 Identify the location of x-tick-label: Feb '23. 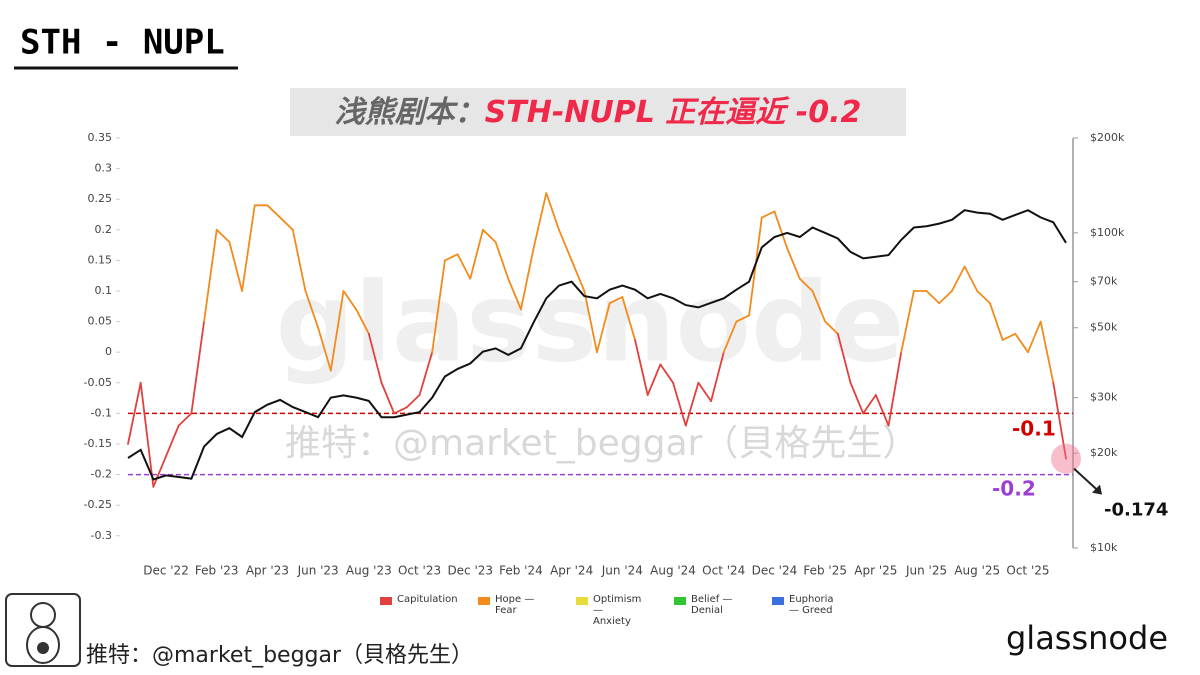
(217, 571).